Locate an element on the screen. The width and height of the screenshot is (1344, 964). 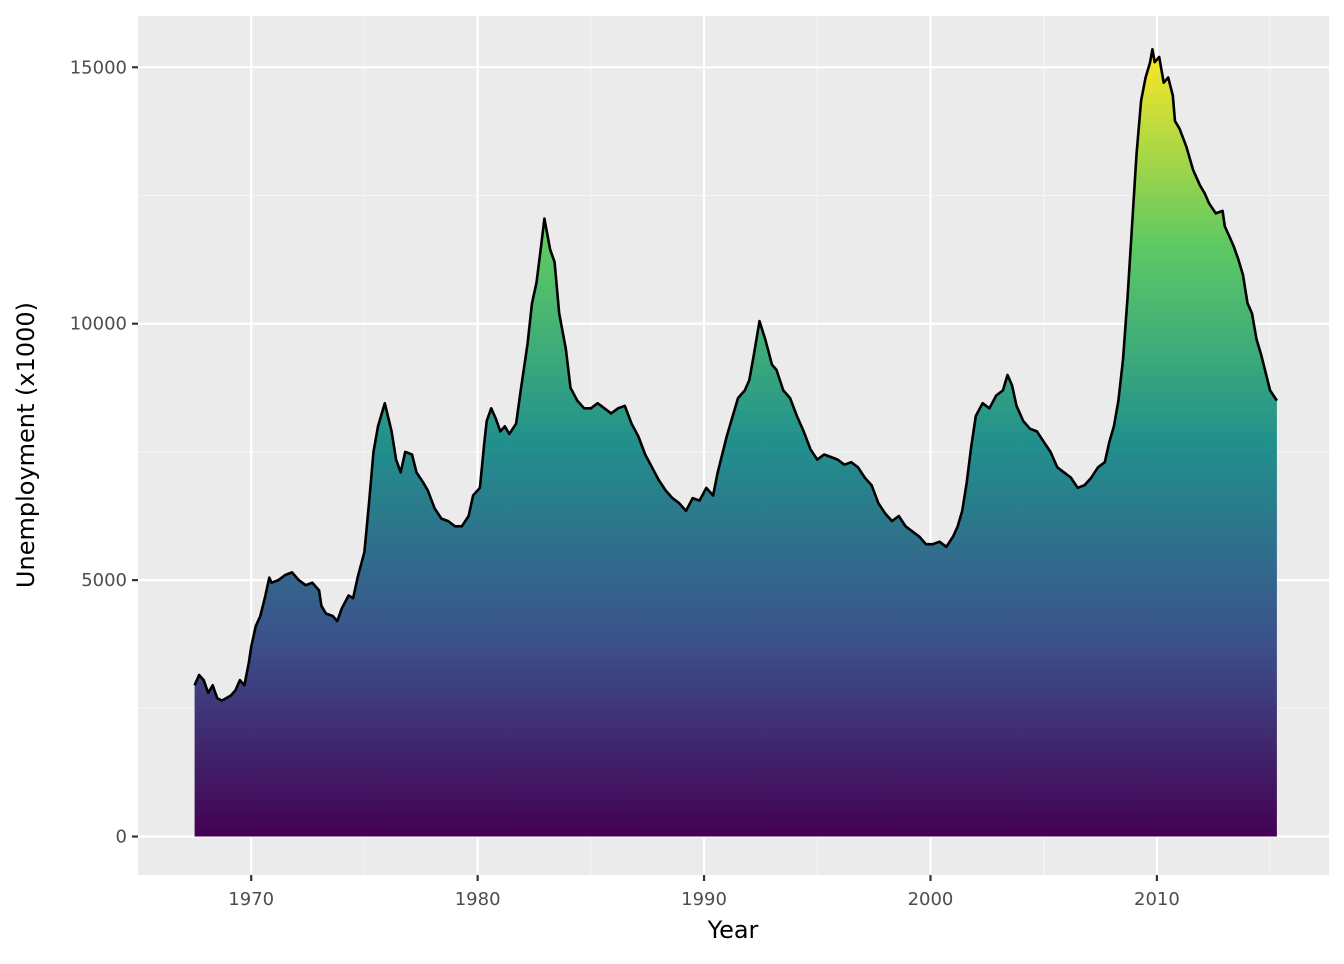
x-tick-label: 1970 is located at coordinates (251, 899).